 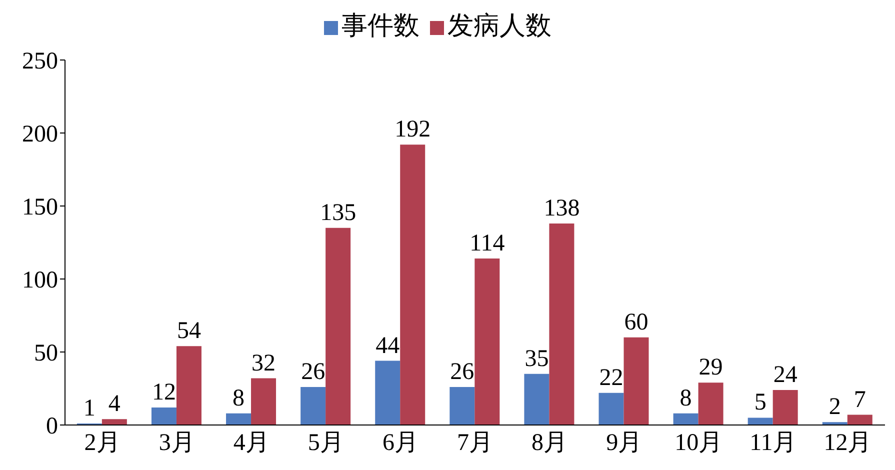 I want to click on data-label: 5, so click(x=760, y=403).